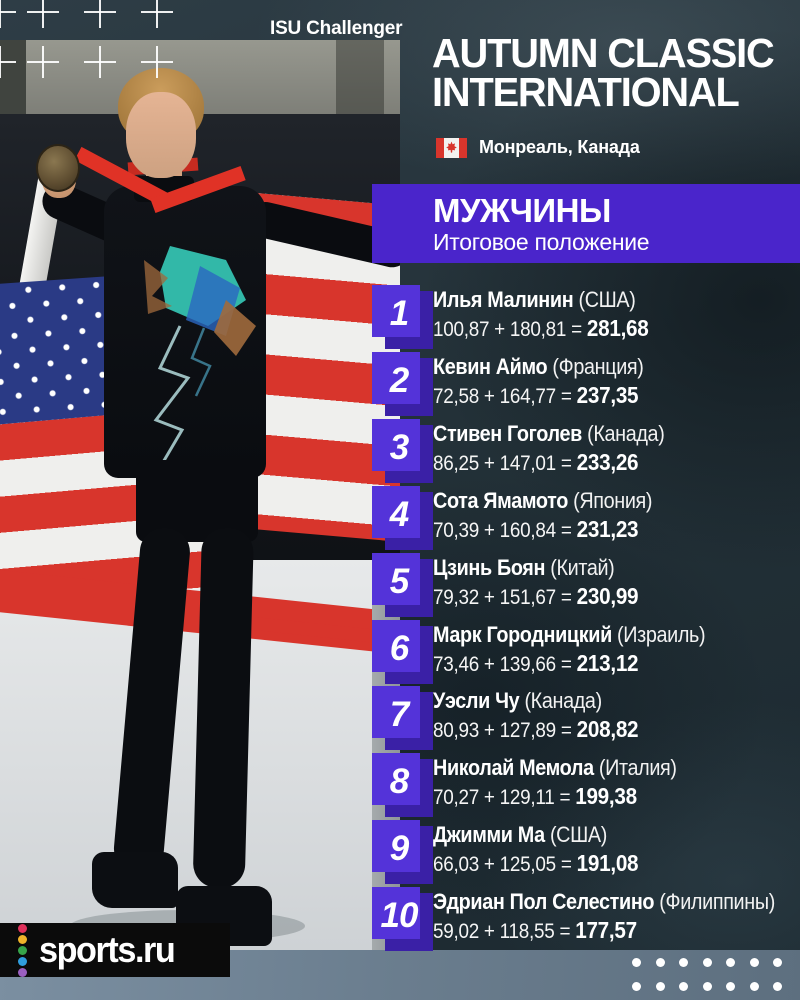 The width and height of the screenshot is (800, 1000). What do you see at coordinates (115, 950) in the screenshot?
I see `sports-ru-logo: sports.ru` at bounding box center [115, 950].